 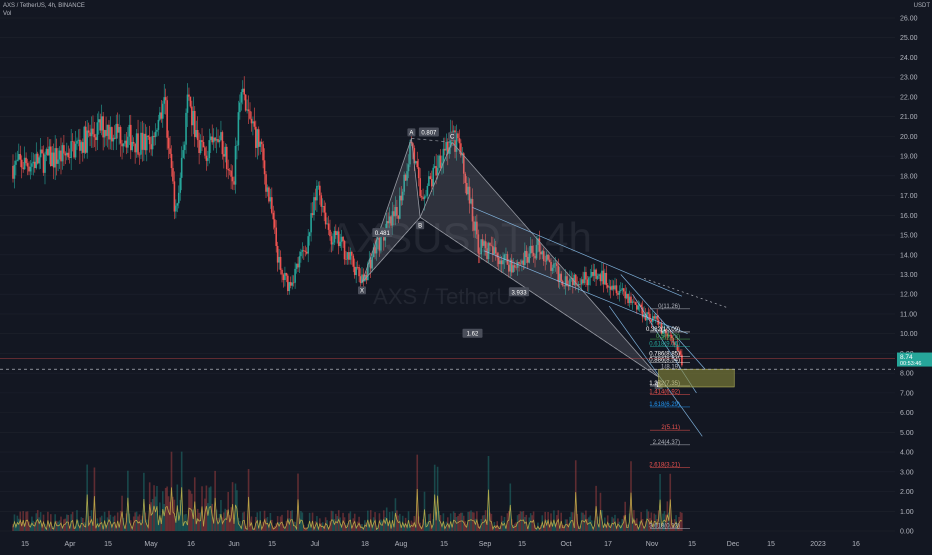 I want to click on price-tick-label: 3.00, so click(x=907, y=472).